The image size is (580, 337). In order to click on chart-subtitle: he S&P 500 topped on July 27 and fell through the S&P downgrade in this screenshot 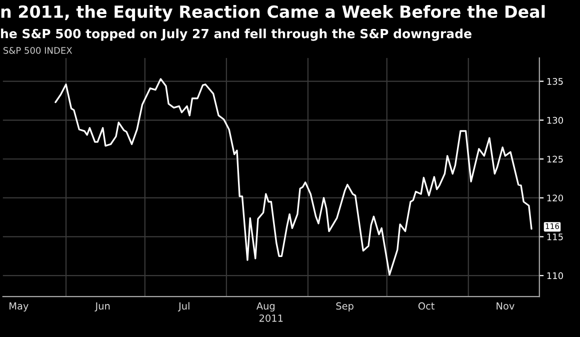, I will do `click(236, 34)`.